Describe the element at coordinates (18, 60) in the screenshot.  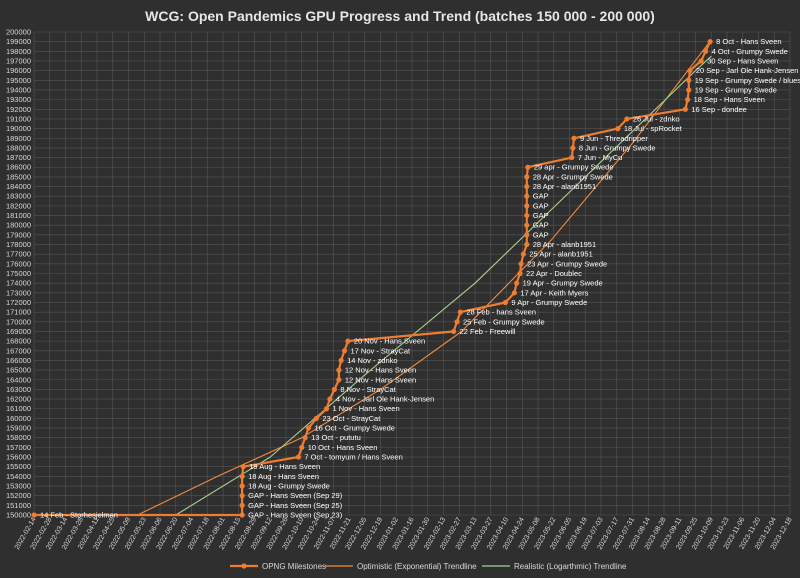
I see `y-tick-label: 197000` at that location.